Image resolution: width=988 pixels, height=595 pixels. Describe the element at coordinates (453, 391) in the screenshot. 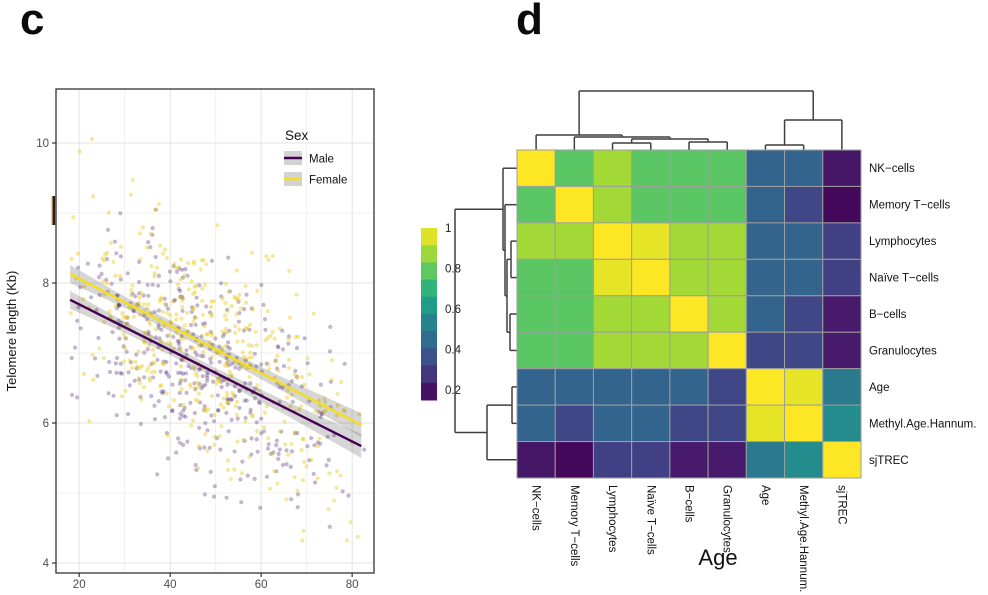

I see `colorbar-tick-label: 0.2` at that location.